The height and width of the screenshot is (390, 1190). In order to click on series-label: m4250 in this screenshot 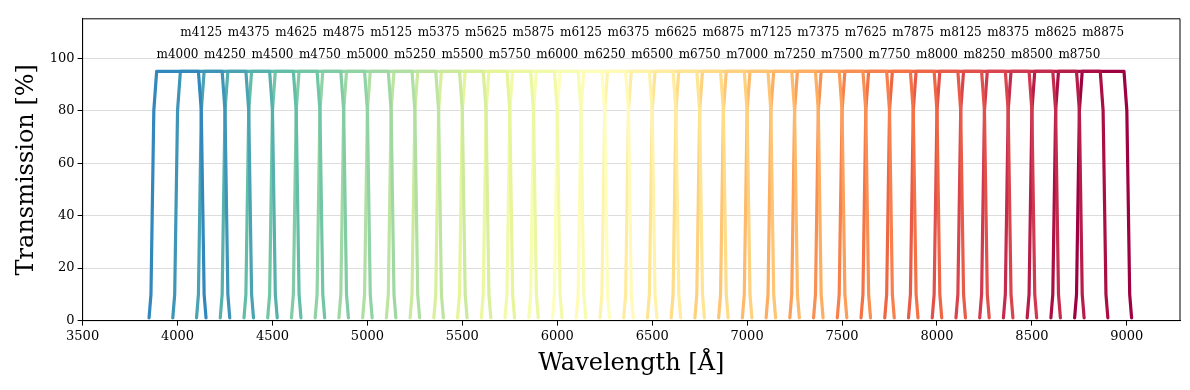, I will do `click(225, 53)`.